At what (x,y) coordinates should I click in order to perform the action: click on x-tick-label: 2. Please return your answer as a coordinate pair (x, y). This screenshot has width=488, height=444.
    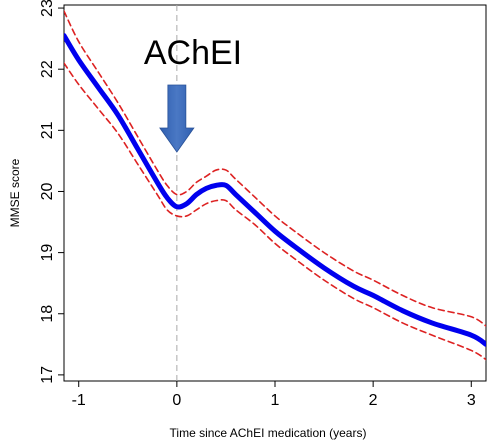
    Looking at the image, I should click on (373, 400).